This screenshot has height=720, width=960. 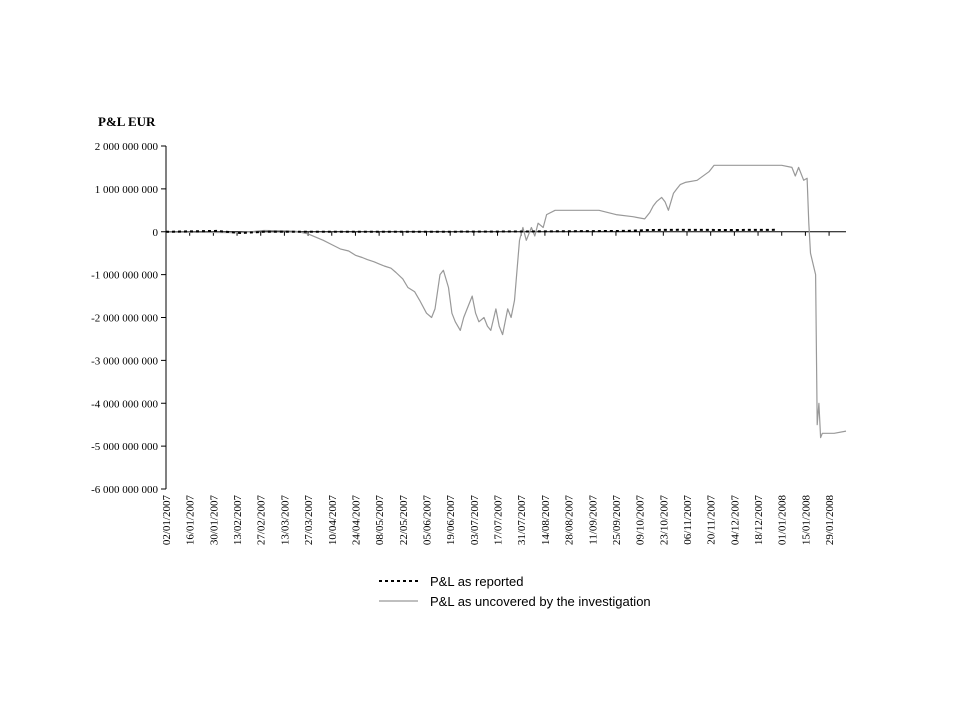 What do you see at coordinates (664, 520) in the screenshot?
I see `x-tick-label: 23/10/2007` at bounding box center [664, 520].